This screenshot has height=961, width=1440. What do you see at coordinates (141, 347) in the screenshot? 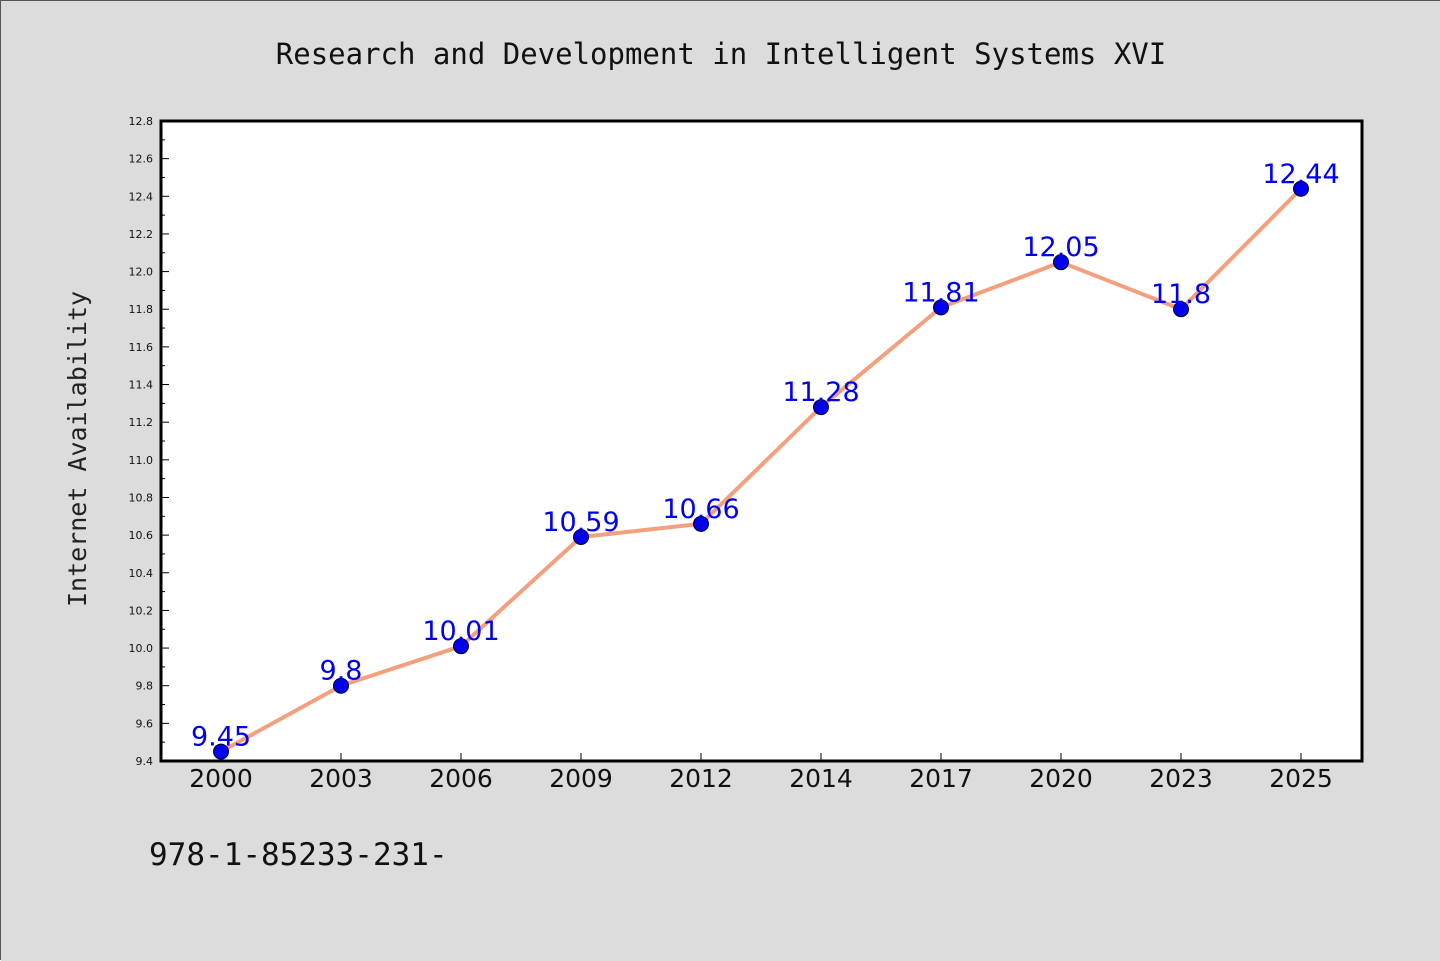
I see `y-tick-label: 11.6` at bounding box center [141, 347].